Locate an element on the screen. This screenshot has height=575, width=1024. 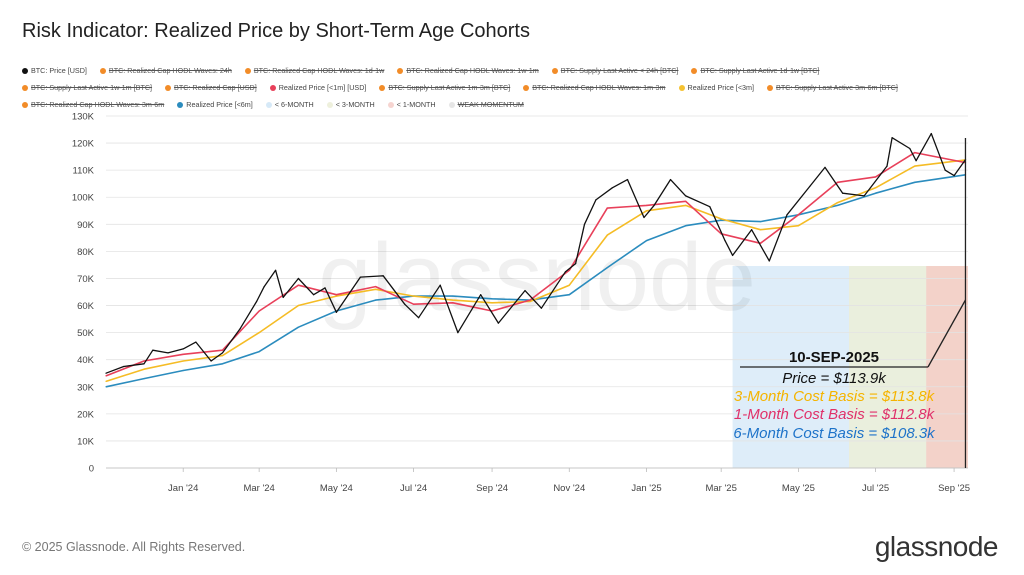
legend-item: BTC: Realized Cap [USD] is located at coordinates (211, 87).